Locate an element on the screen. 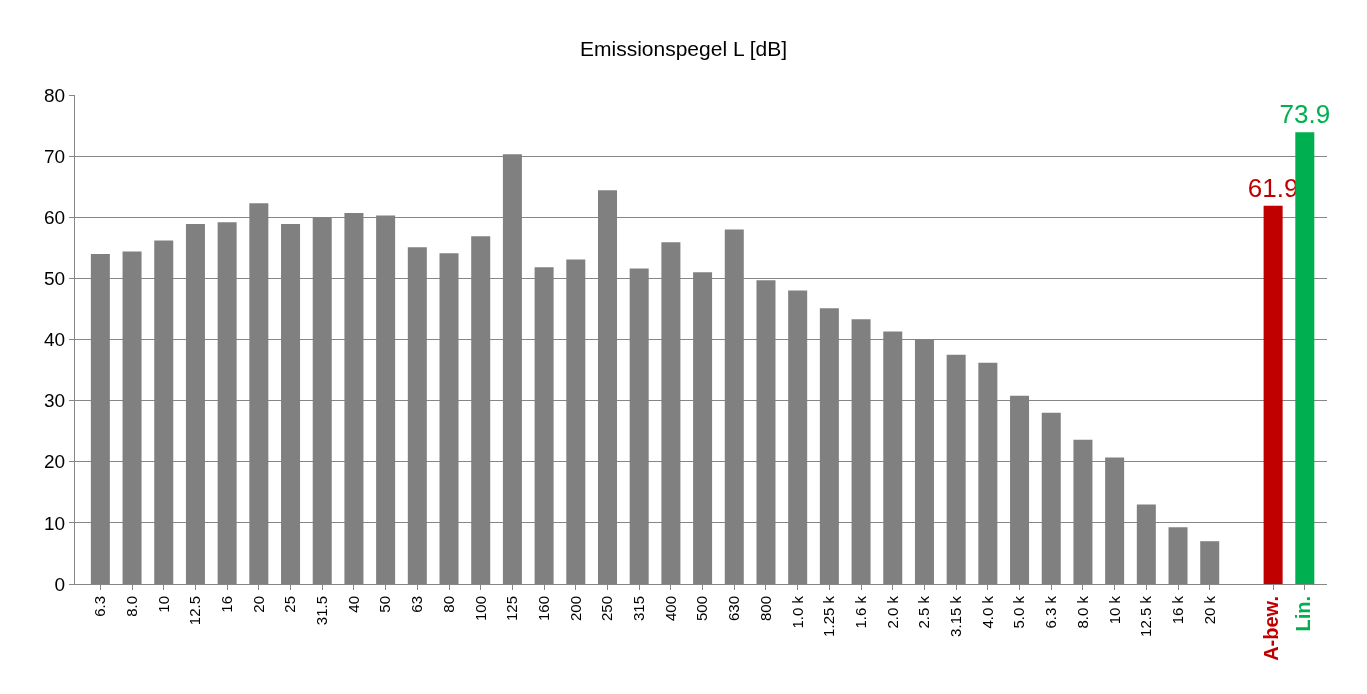 The image size is (1367, 694). x-tick-label: 2.5 k is located at coordinates (924, 612).